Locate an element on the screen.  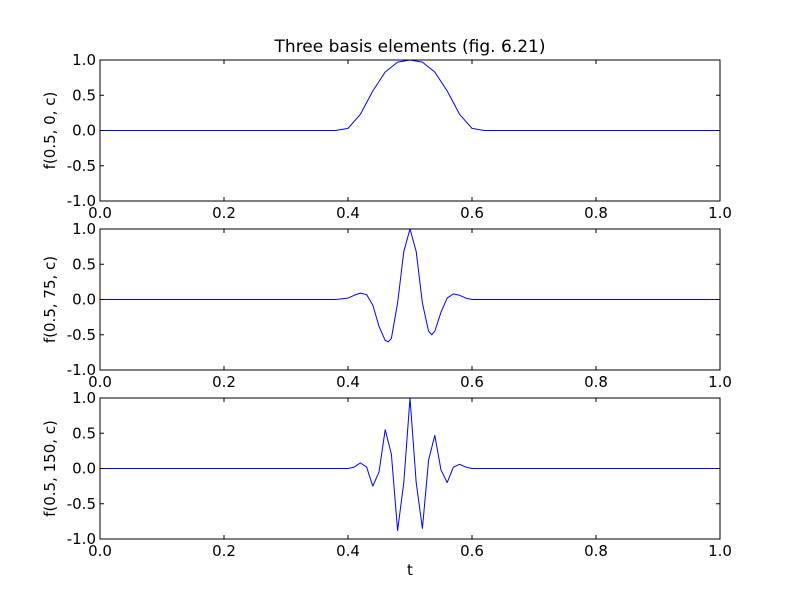
figure-title: Three basis elements (fig. 6.21) is located at coordinates (410, 47).